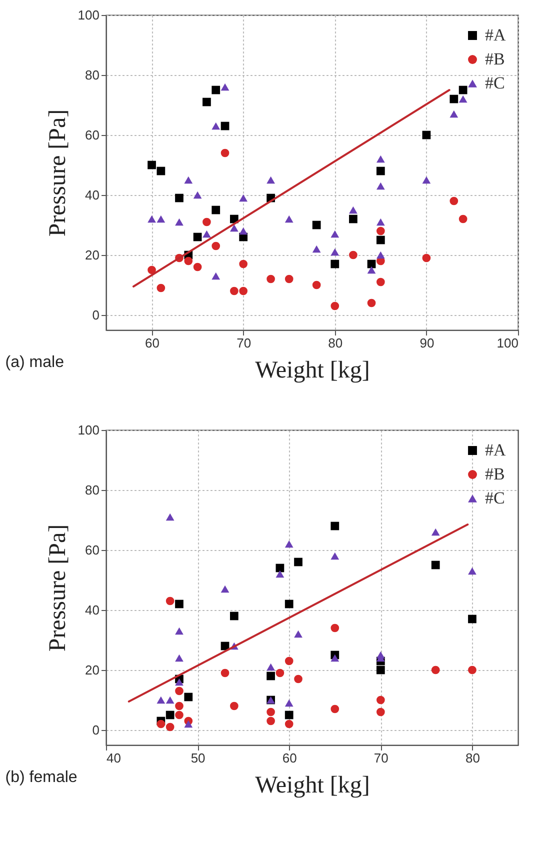 This screenshot has width=537, height=849. Describe the element at coordinates (41, 777) in the screenshot. I see `text: (b) female` at that location.